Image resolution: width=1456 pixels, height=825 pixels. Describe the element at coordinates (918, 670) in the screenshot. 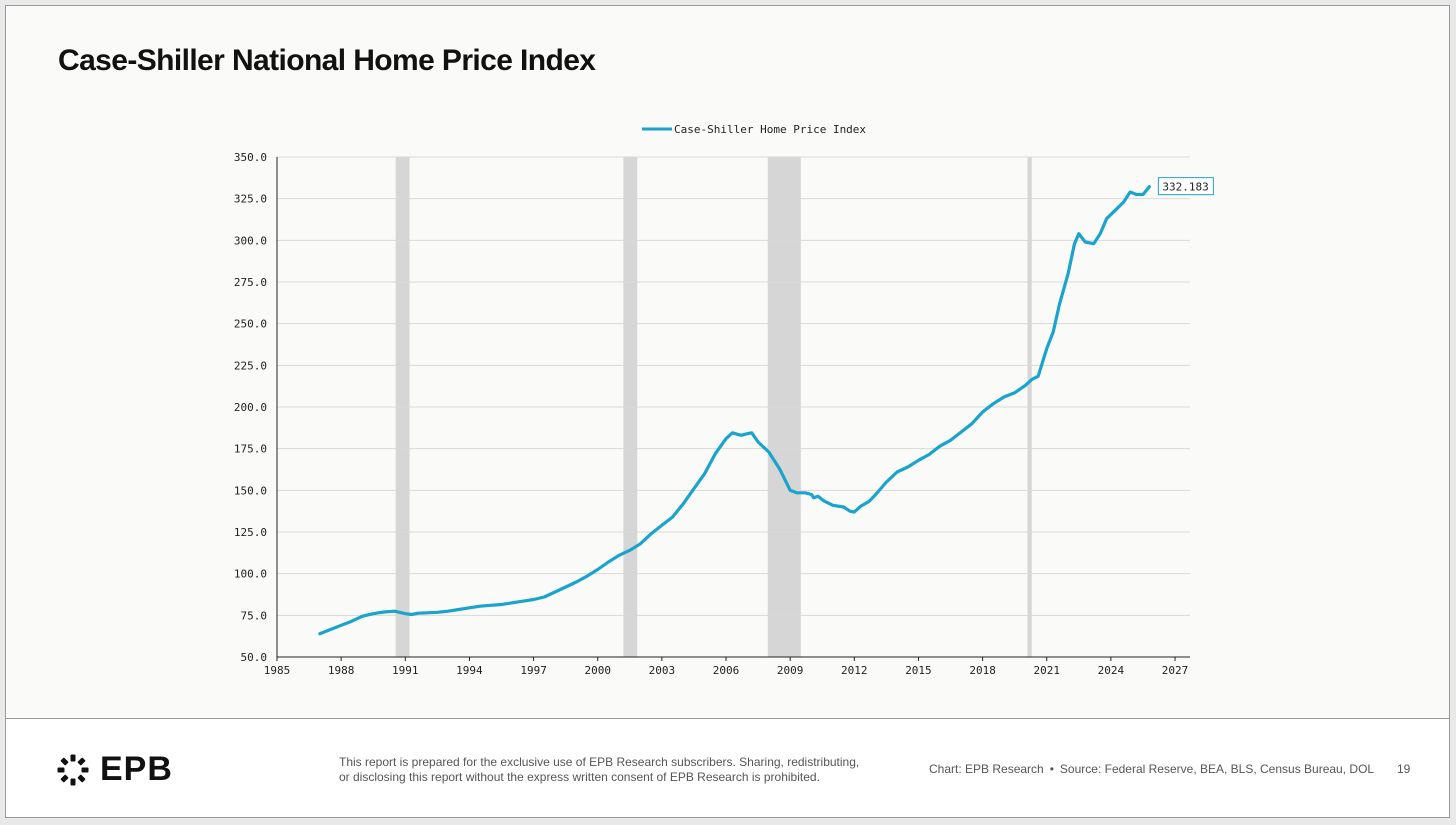

I see `x-tick-label: 2015` at that location.